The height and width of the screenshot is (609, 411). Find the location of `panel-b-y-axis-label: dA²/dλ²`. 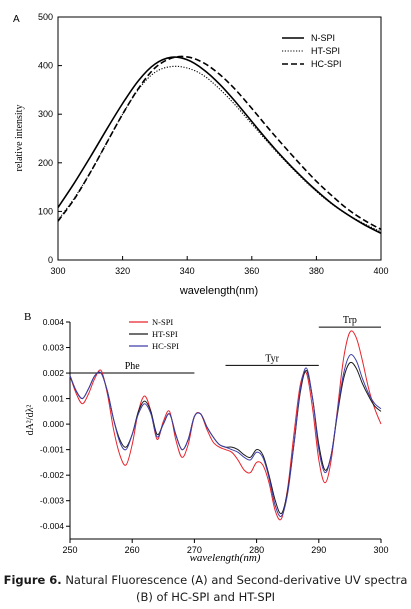

panel-b-y-axis-label: dA²/dλ² is located at coordinates (30, 420).